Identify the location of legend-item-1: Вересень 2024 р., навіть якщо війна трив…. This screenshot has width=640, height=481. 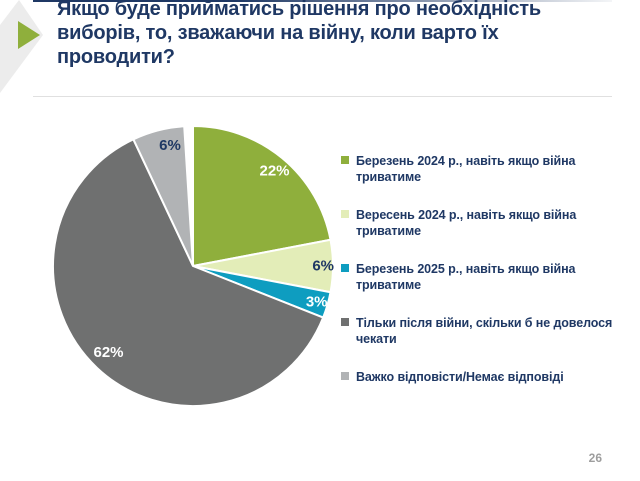
(490, 223).